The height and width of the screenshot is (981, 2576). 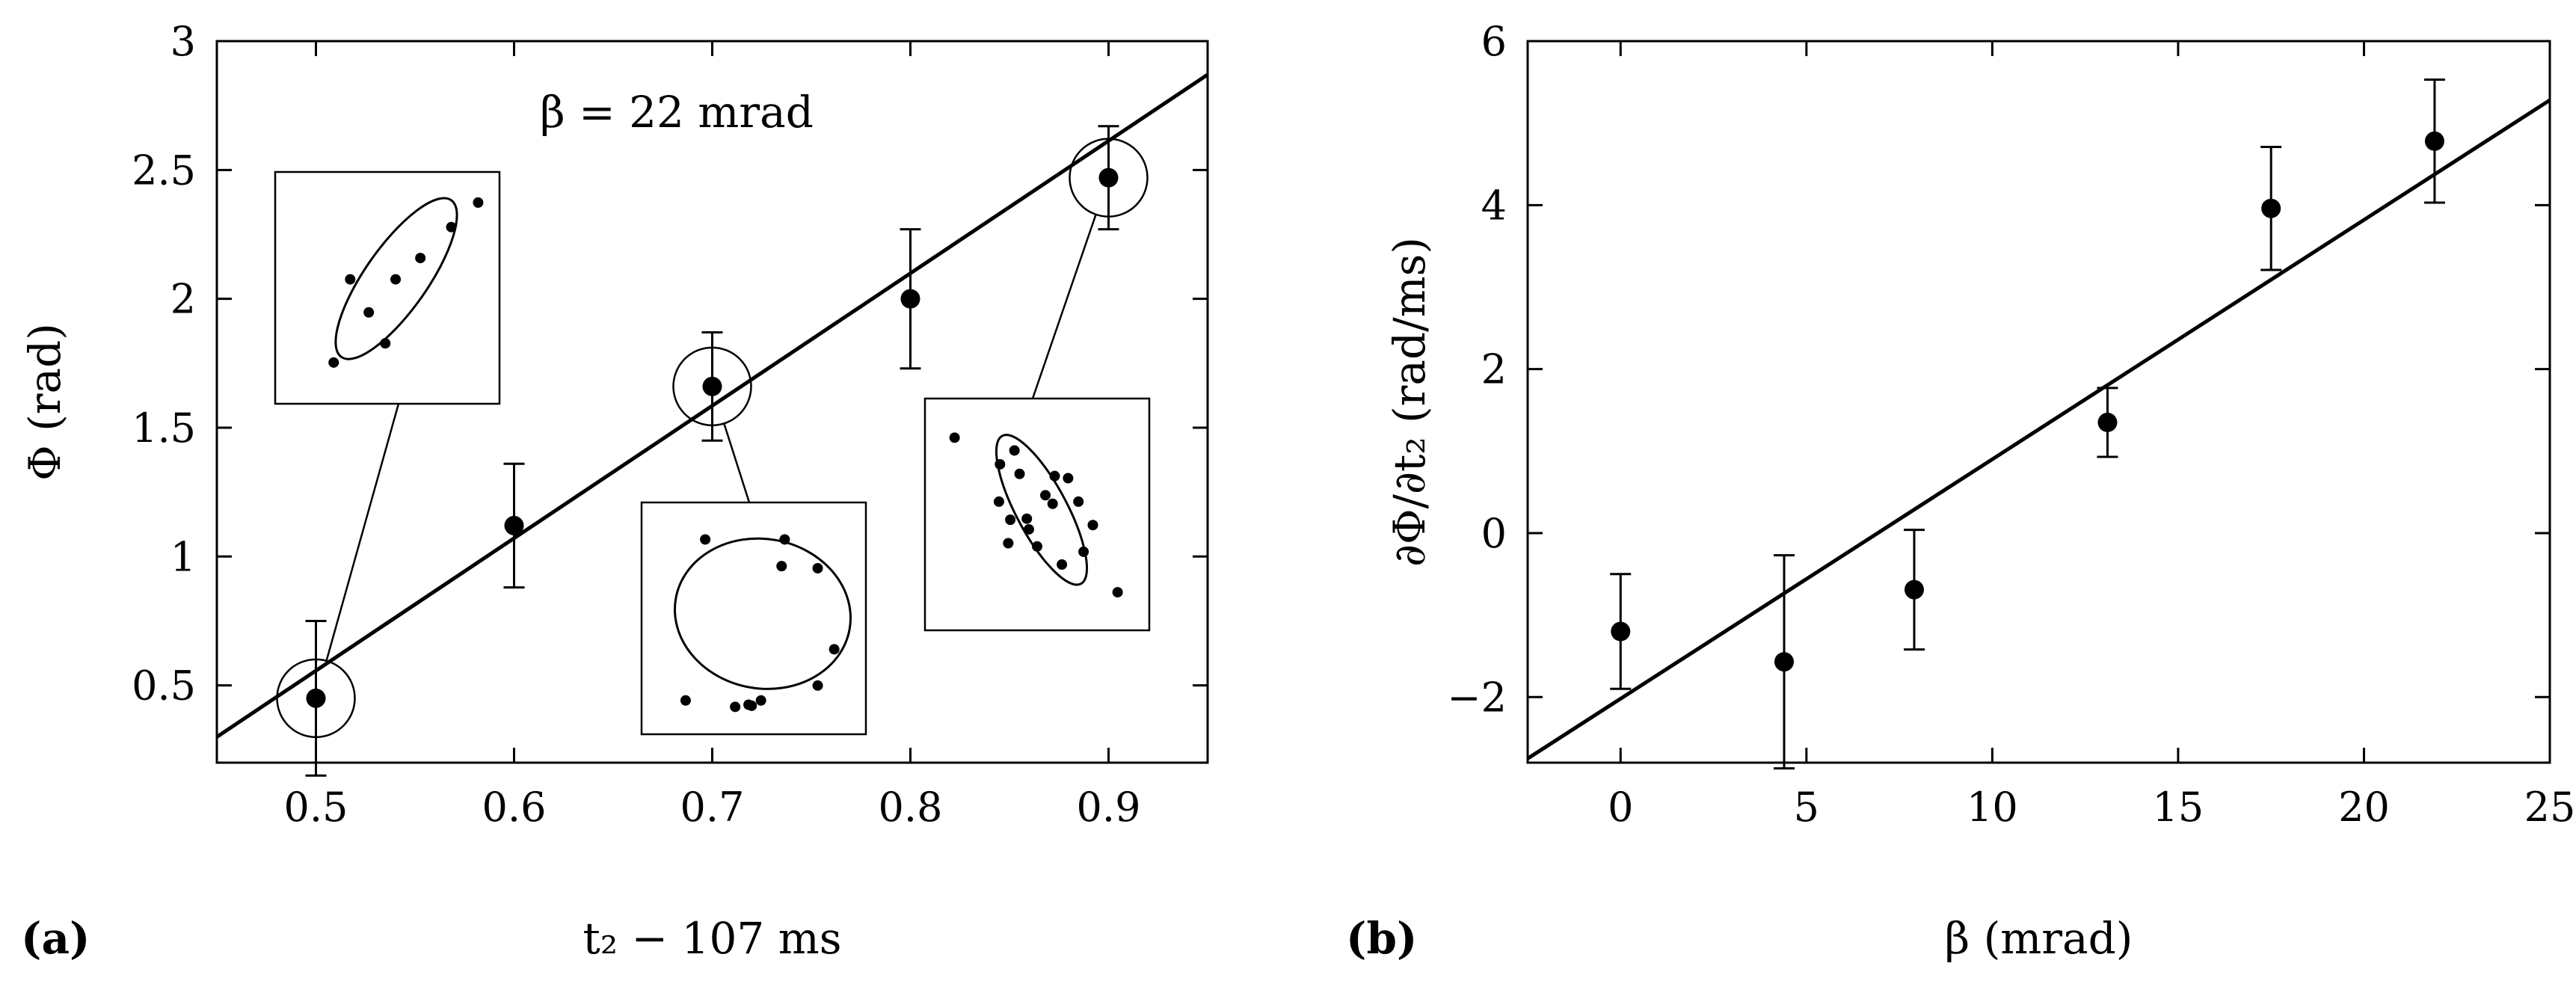 What do you see at coordinates (1381, 939) in the screenshot?
I see `panel-b-label: (b)` at bounding box center [1381, 939].